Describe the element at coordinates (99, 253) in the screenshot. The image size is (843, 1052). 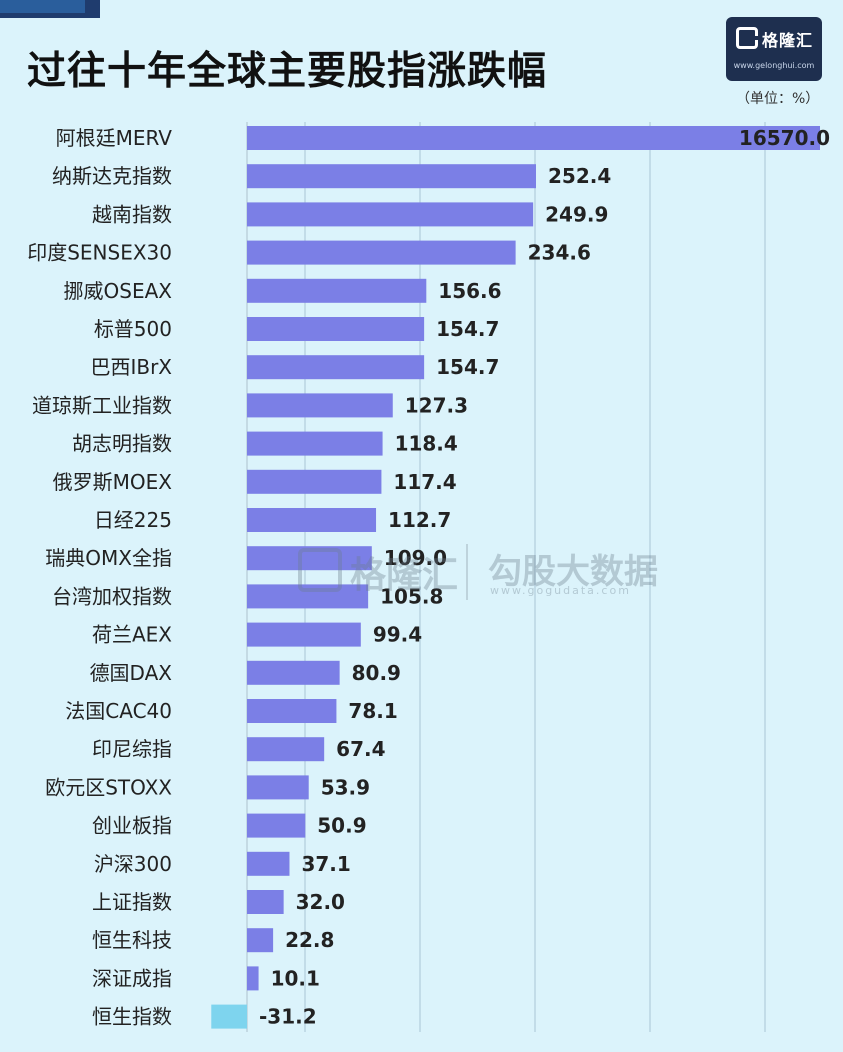
I see `category-label: 印度SENSEX30` at that location.